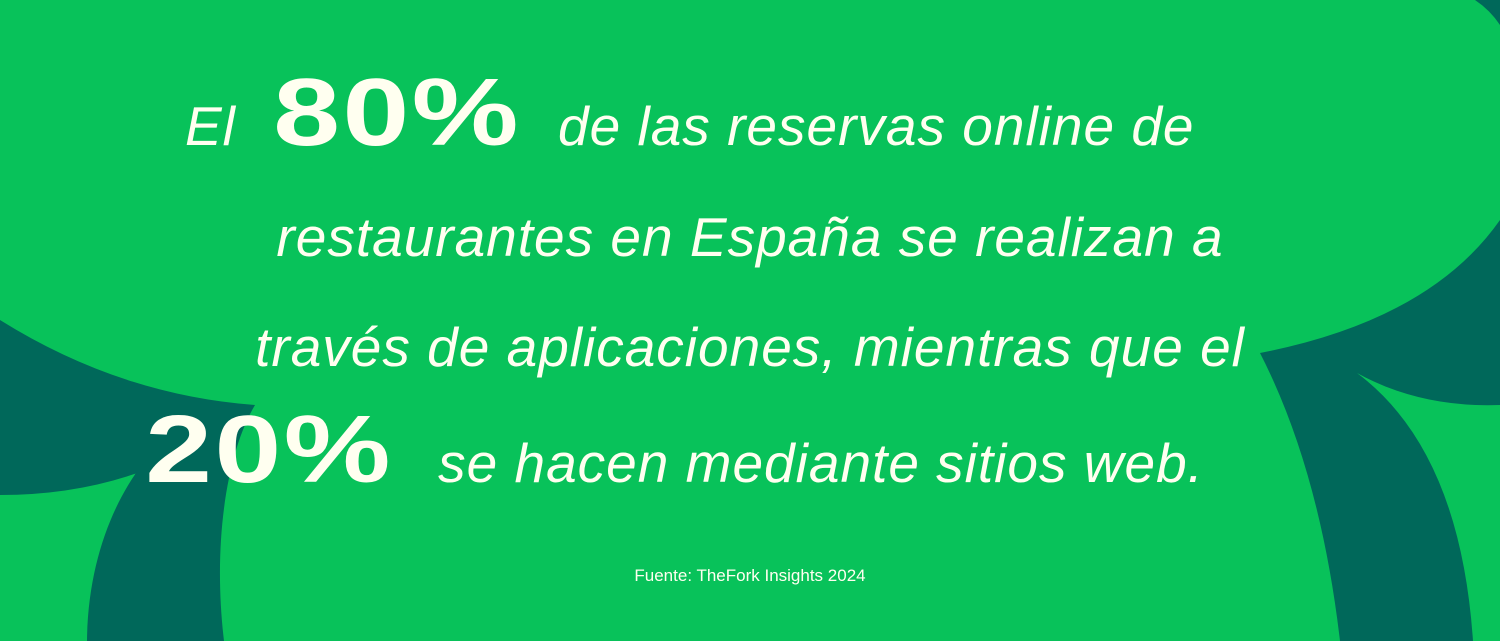 This screenshot has height=641, width=1500. Describe the element at coordinates (750, 575) in the screenshot. I see `source-caption: Fuente: TheFork Insights 2024` at that location.